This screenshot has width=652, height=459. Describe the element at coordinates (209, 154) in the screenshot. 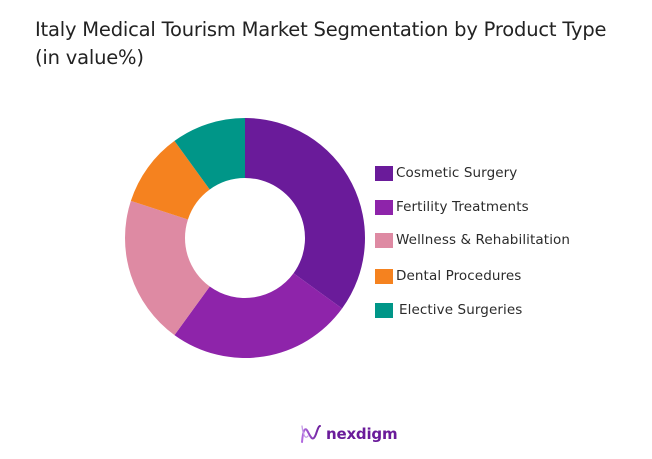

I see `donut-slice-elective-surgeries` at that location.